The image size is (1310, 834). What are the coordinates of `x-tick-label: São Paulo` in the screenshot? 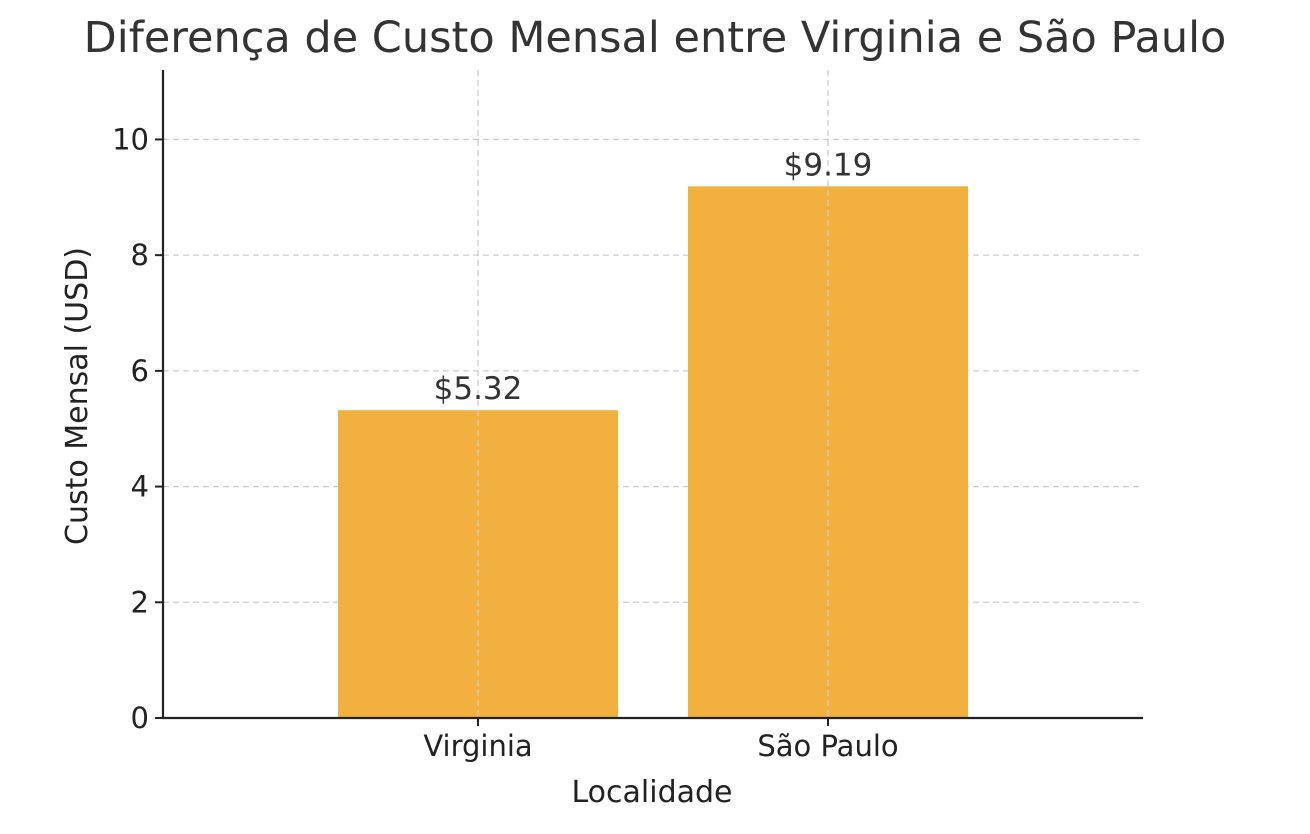 It's located at (827, 746).